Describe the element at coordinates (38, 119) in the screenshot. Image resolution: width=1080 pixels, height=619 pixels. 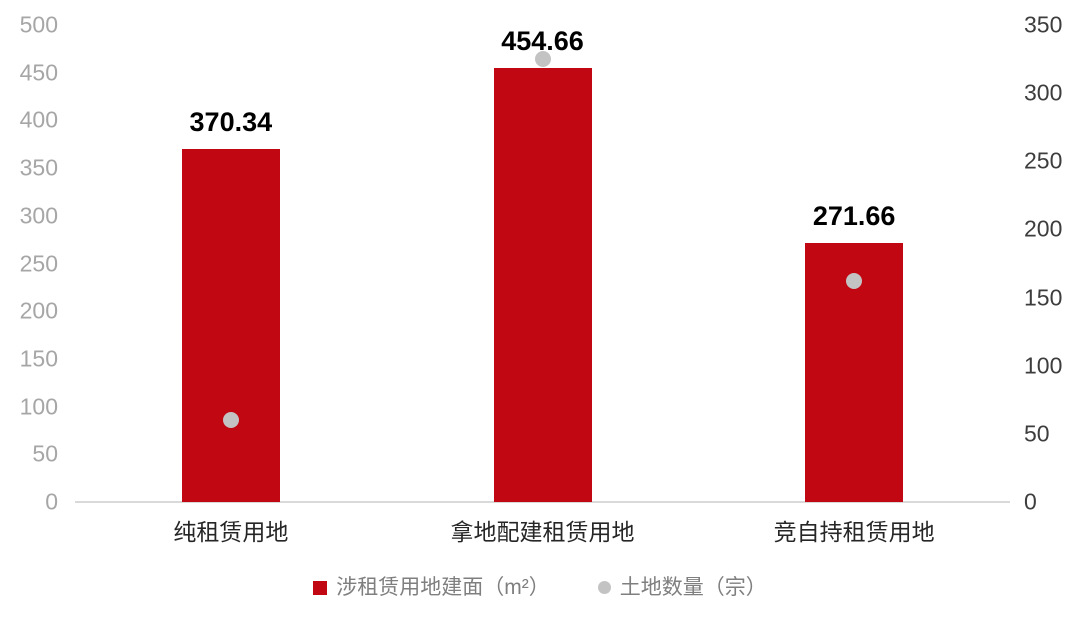
I see `left-axis-tick-label: 400` at that location.